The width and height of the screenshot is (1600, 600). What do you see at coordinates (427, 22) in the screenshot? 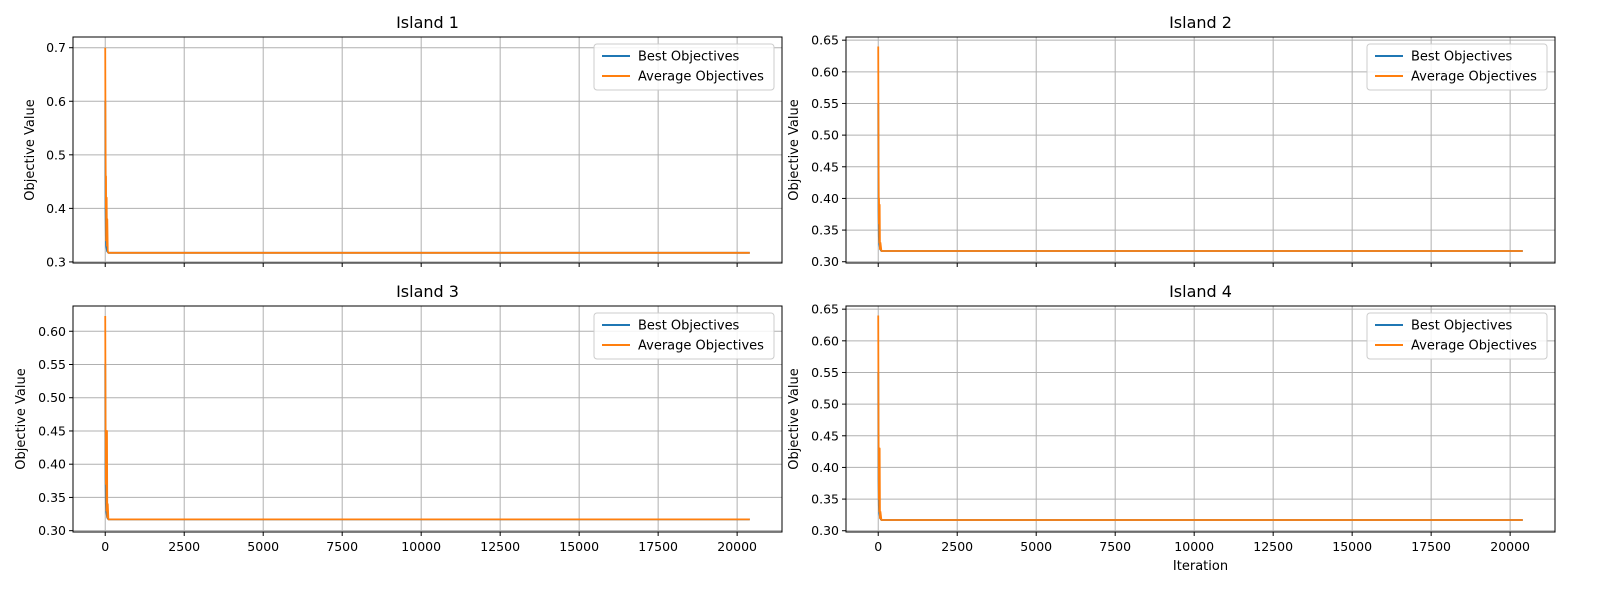
I see `chart-title: Island 1` at bounding box center [427, 22].